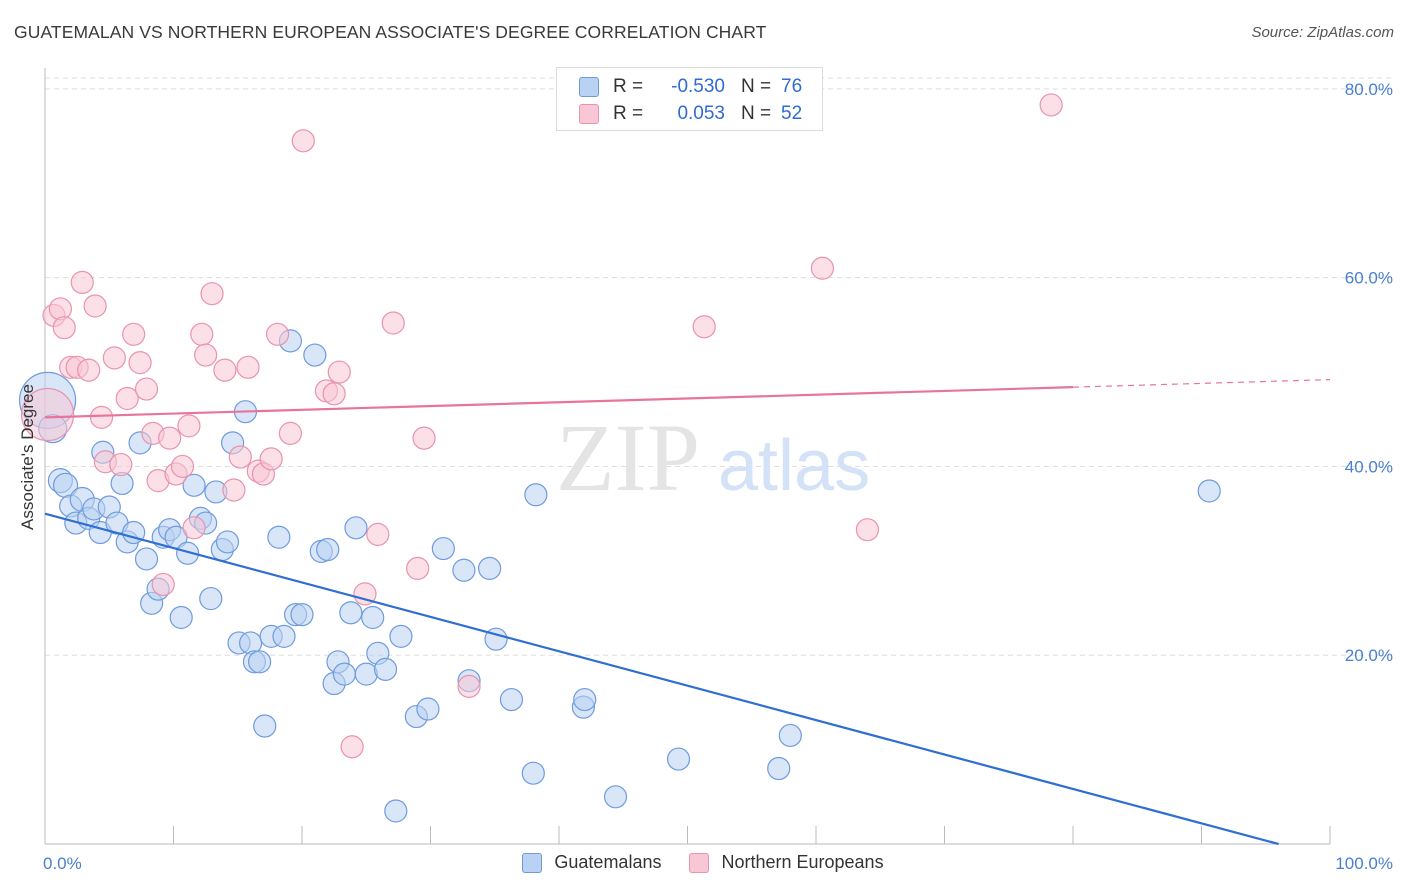 The image size is (1406, 892). Describe the element at coordinates (1369, 89) in the screenshot. I see `y-tick-label: 80.0%` at that location.